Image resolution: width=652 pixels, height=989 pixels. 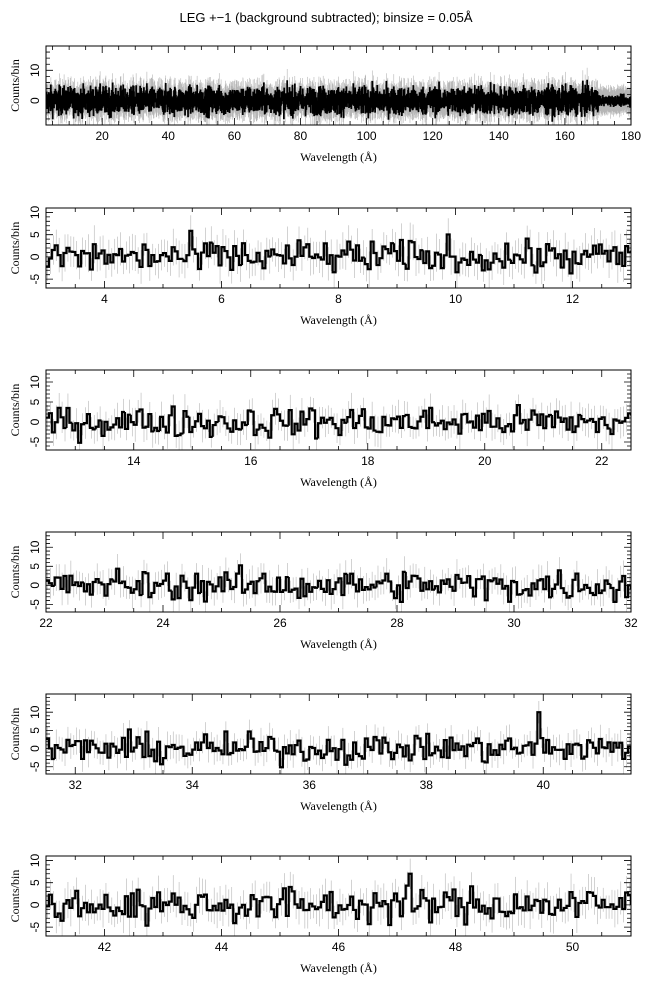 I want to click on x-tick-label: 44, so click(x=222, y=947).